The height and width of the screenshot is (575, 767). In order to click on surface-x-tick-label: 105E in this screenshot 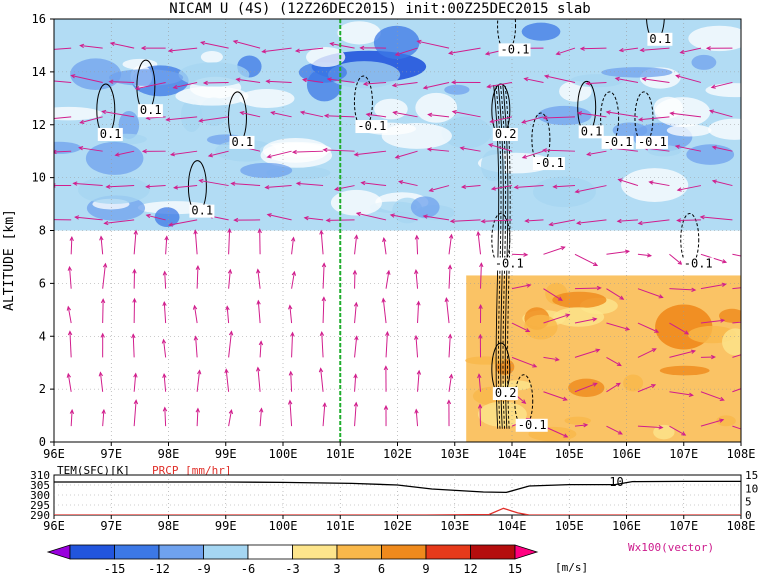, I will do `click(569, 526)`.